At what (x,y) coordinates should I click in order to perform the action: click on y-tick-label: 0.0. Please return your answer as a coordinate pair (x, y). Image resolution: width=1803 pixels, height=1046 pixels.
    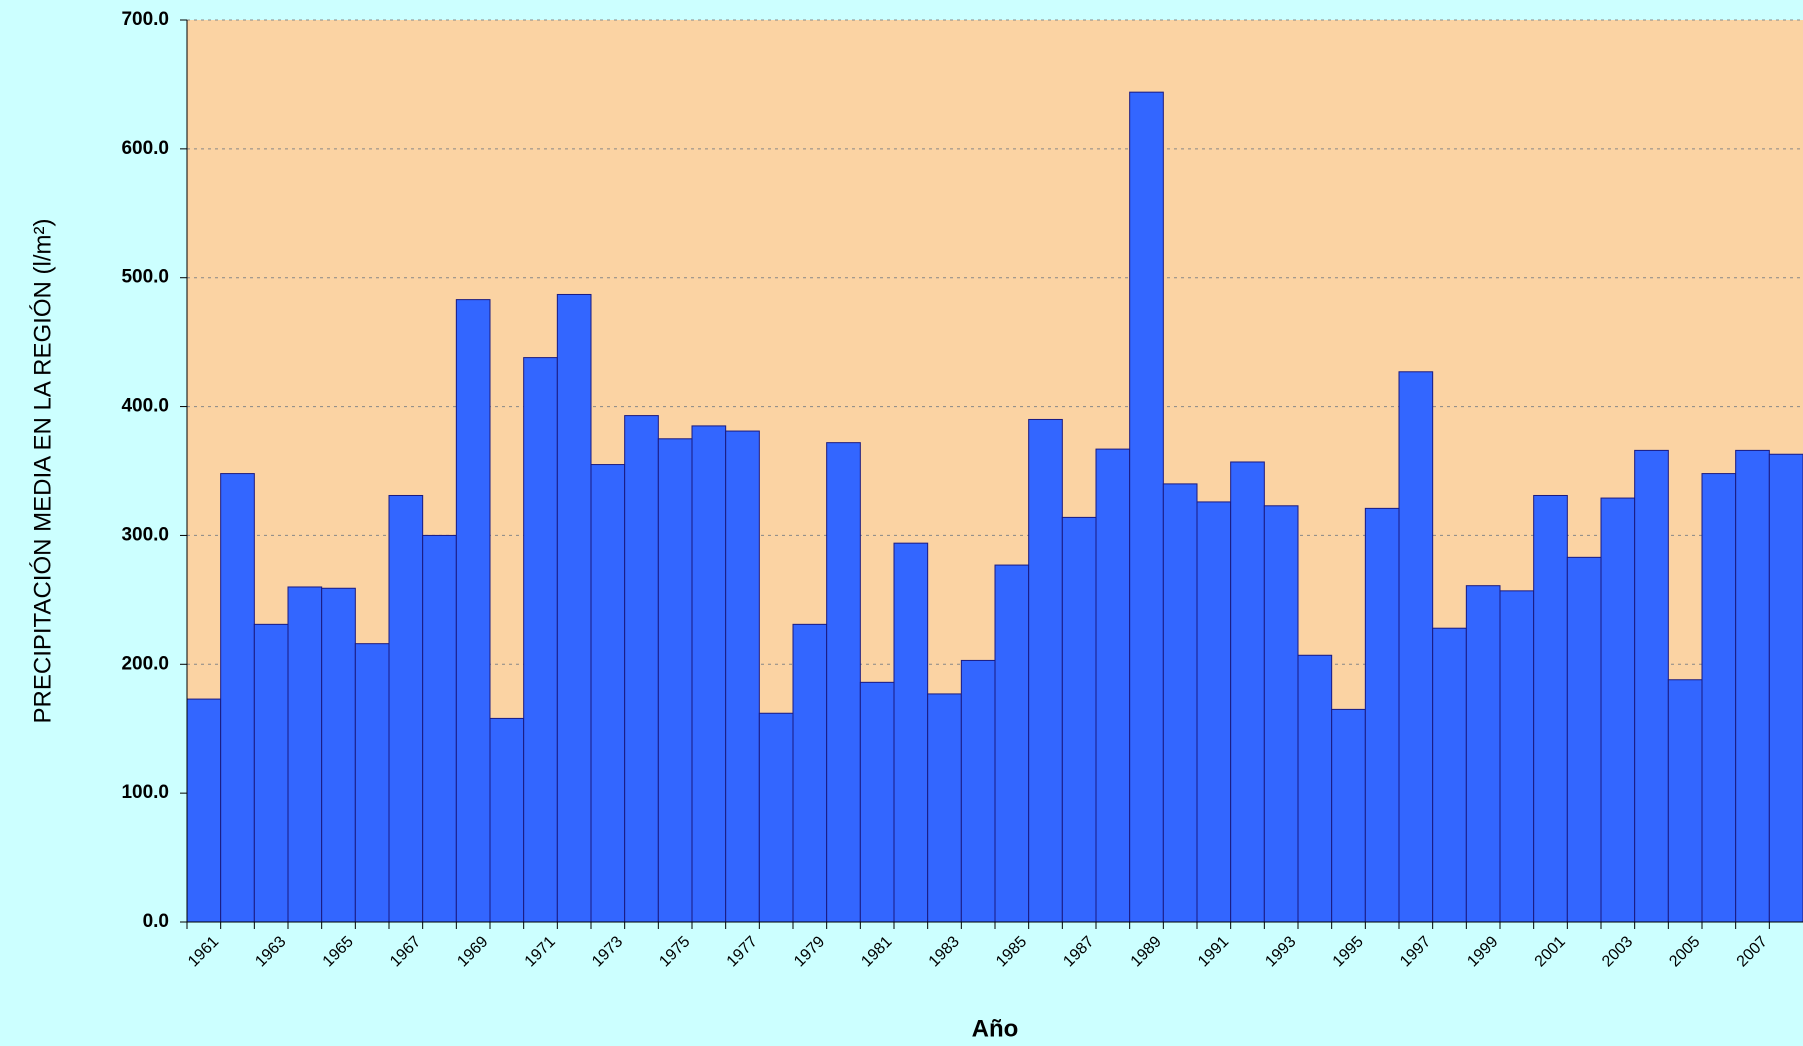
    Looking at the image, I should click on (156, 921).